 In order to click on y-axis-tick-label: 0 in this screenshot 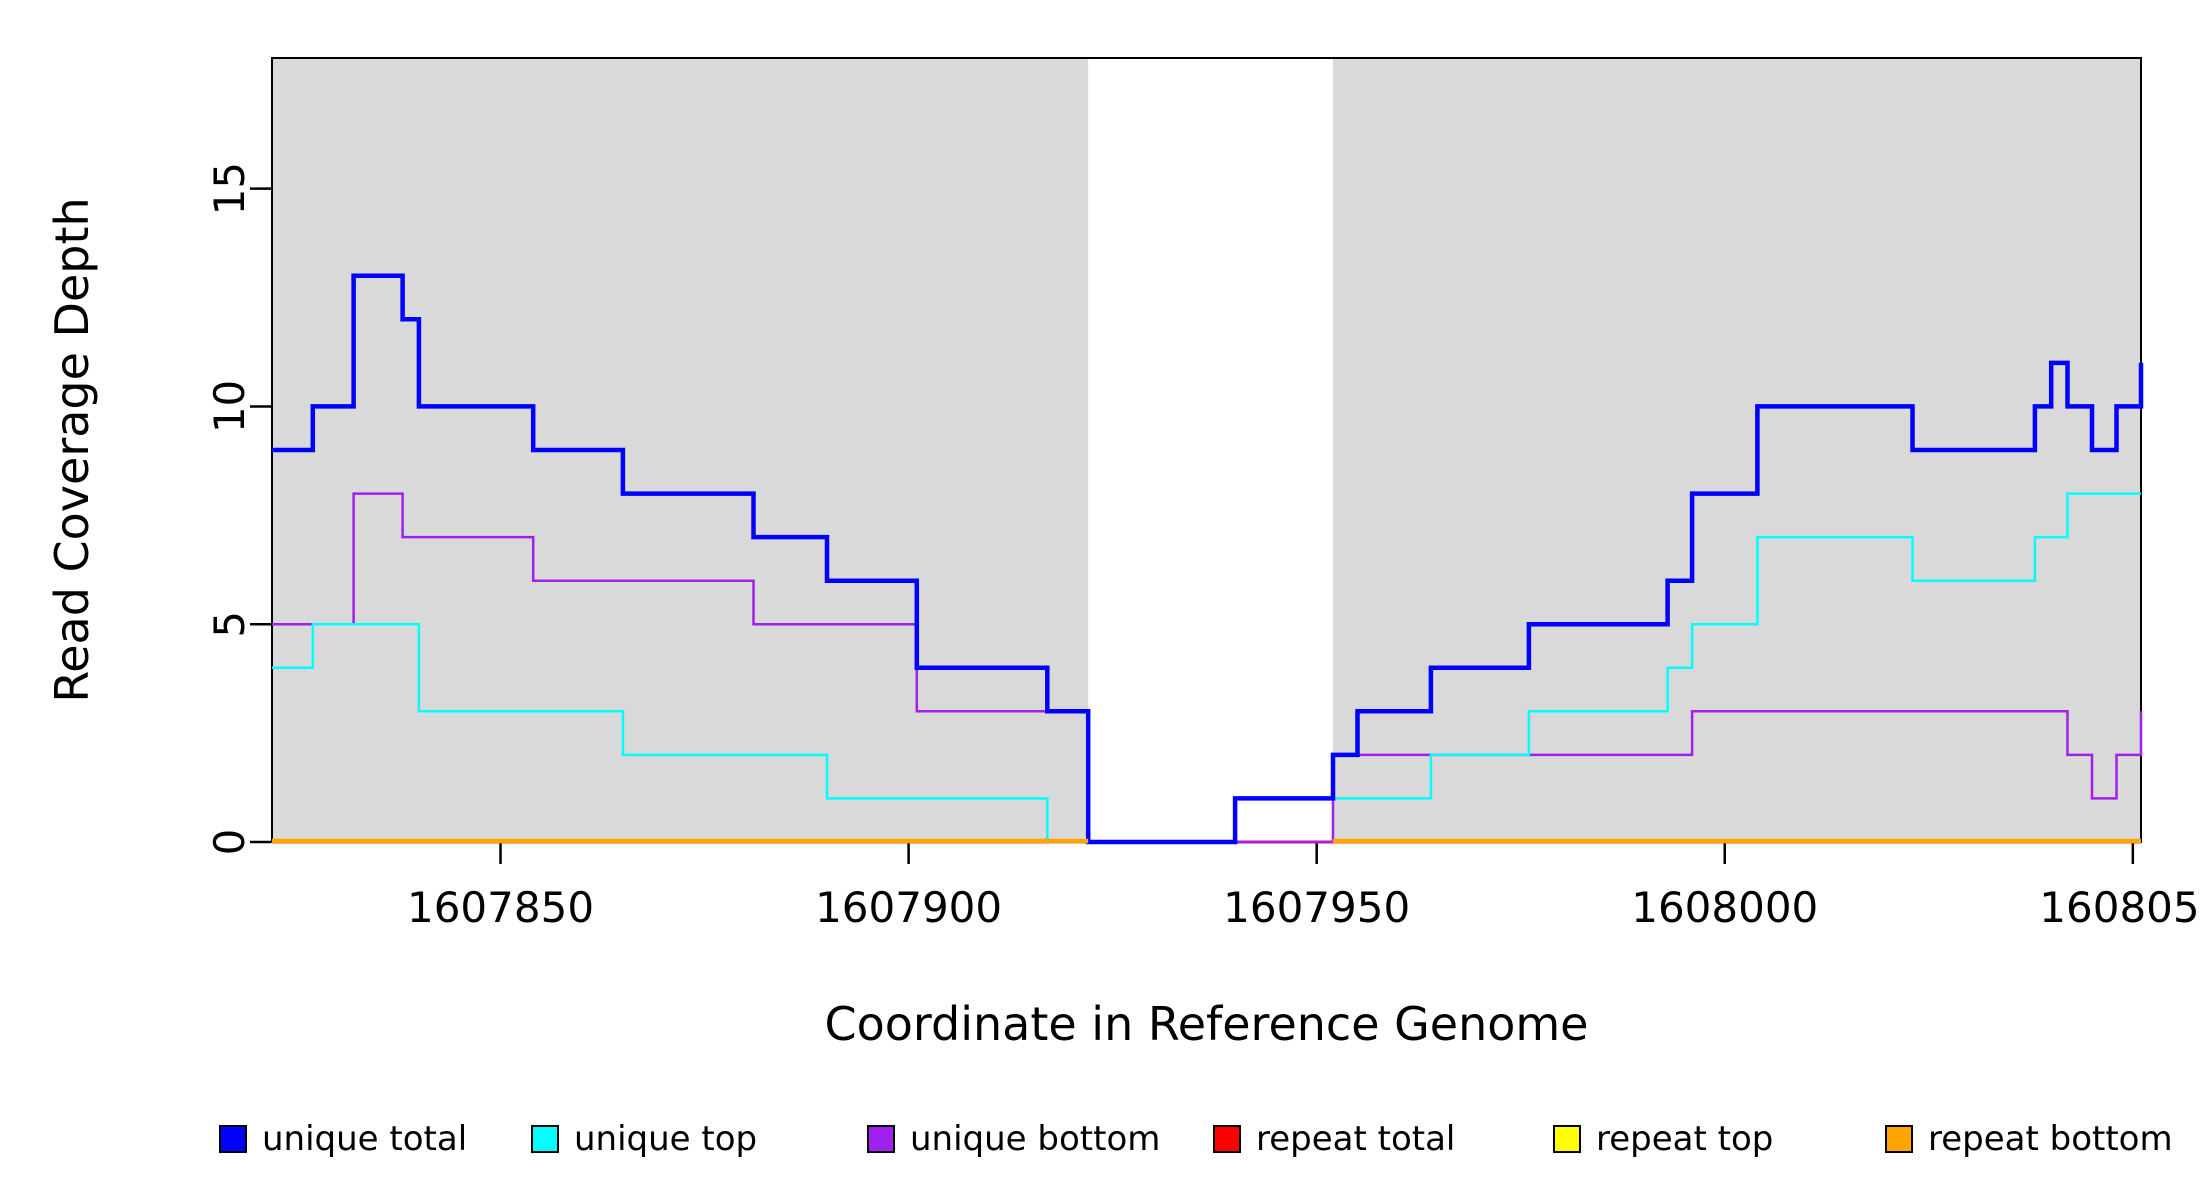, I will do `click(229, 842)`.